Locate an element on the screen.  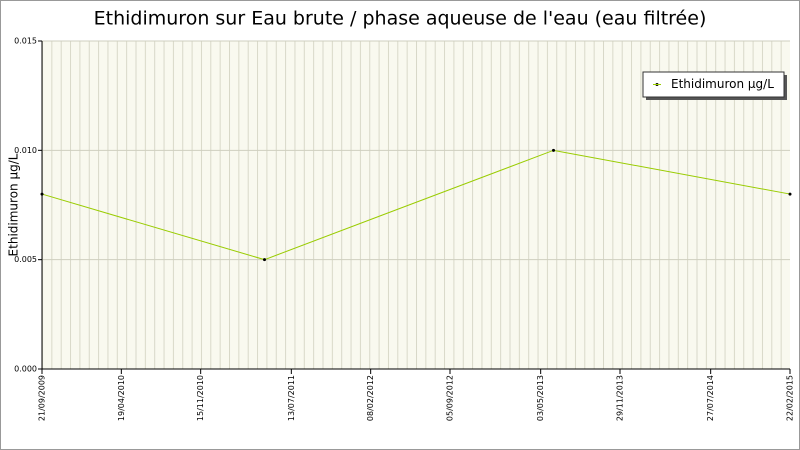
legend-box is located at coordinates (713, 84).